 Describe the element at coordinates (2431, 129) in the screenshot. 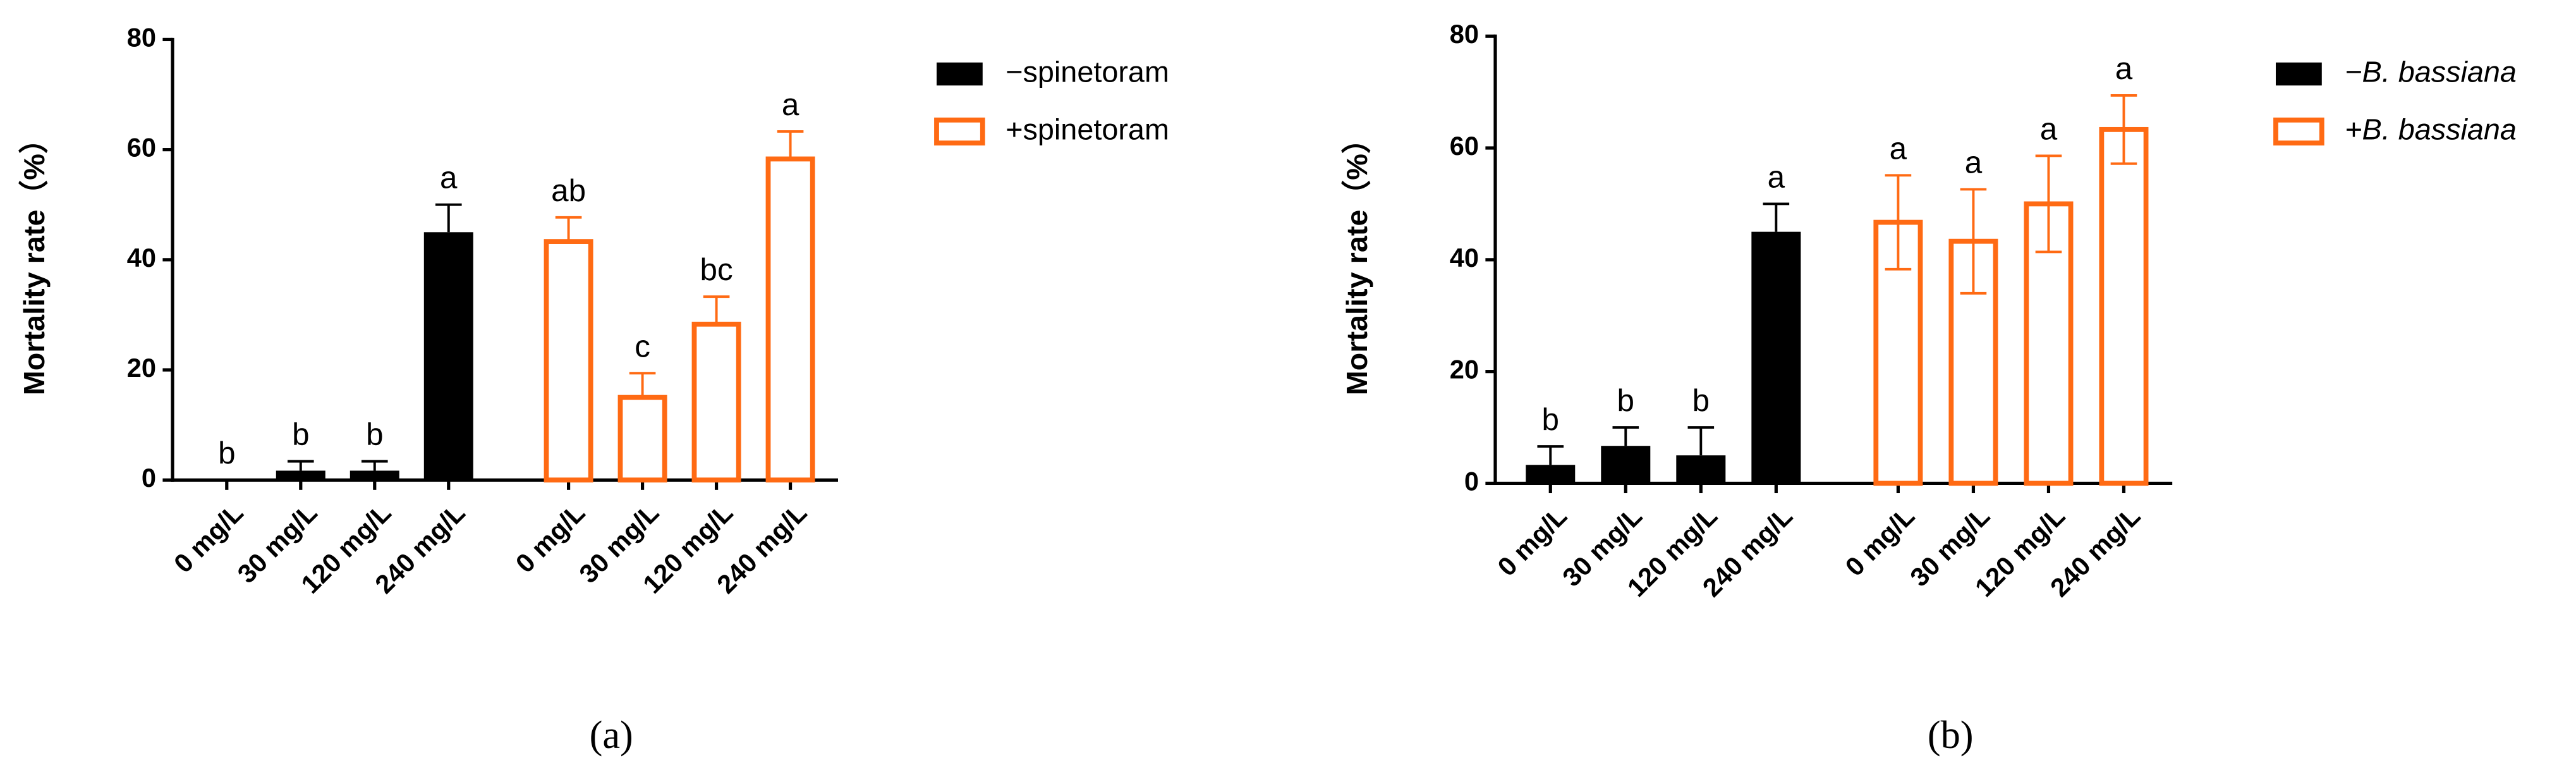

I see `legend-label: +B. bassiana` at that location.